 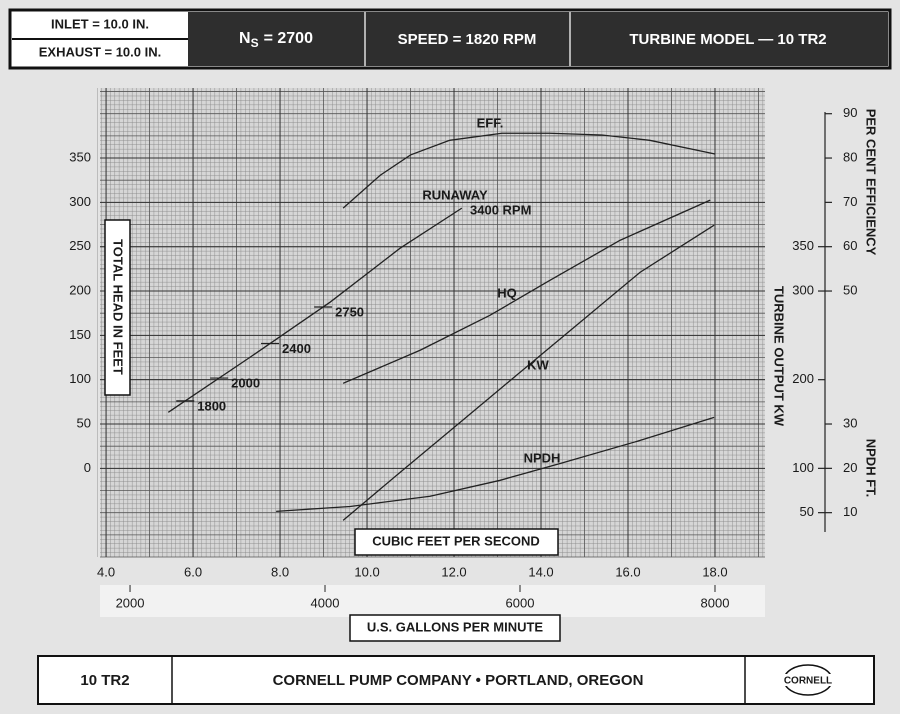 What do you see at coordinates (80, 289) in the screenshot?
I see `y-tick-label: 200` at bounding box center [80, 289].